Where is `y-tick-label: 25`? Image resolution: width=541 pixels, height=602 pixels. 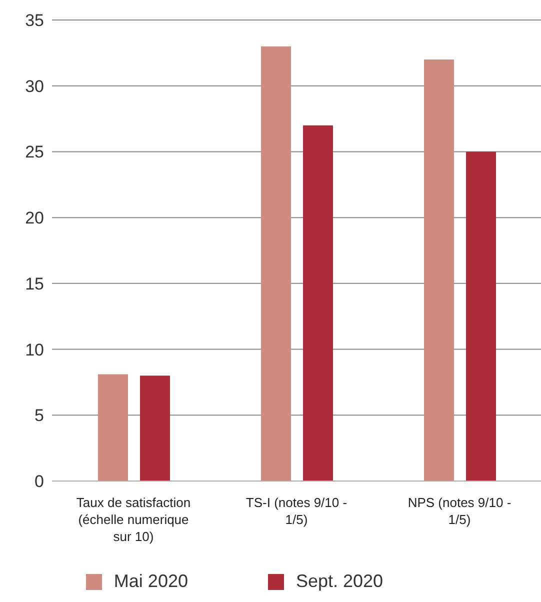 y-tick-label: 25 is located at coordinates (34, 152).